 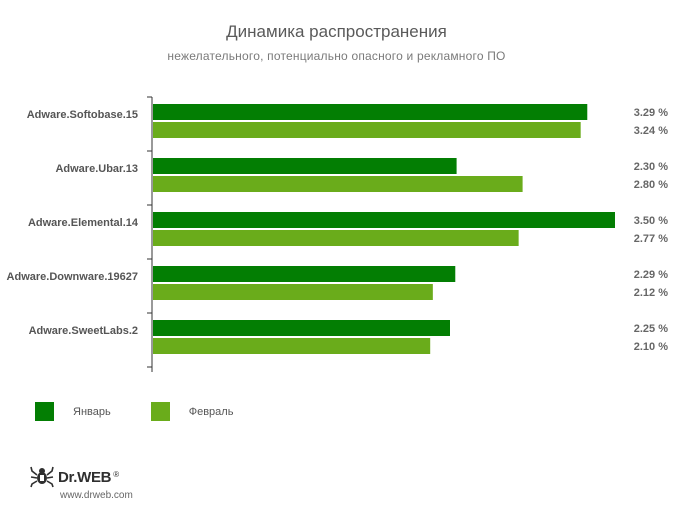 What do you see at coordinates (211, 411) in the screenshot?
I see `legend-label-february: Февраль` at bounding box center [211, 411].